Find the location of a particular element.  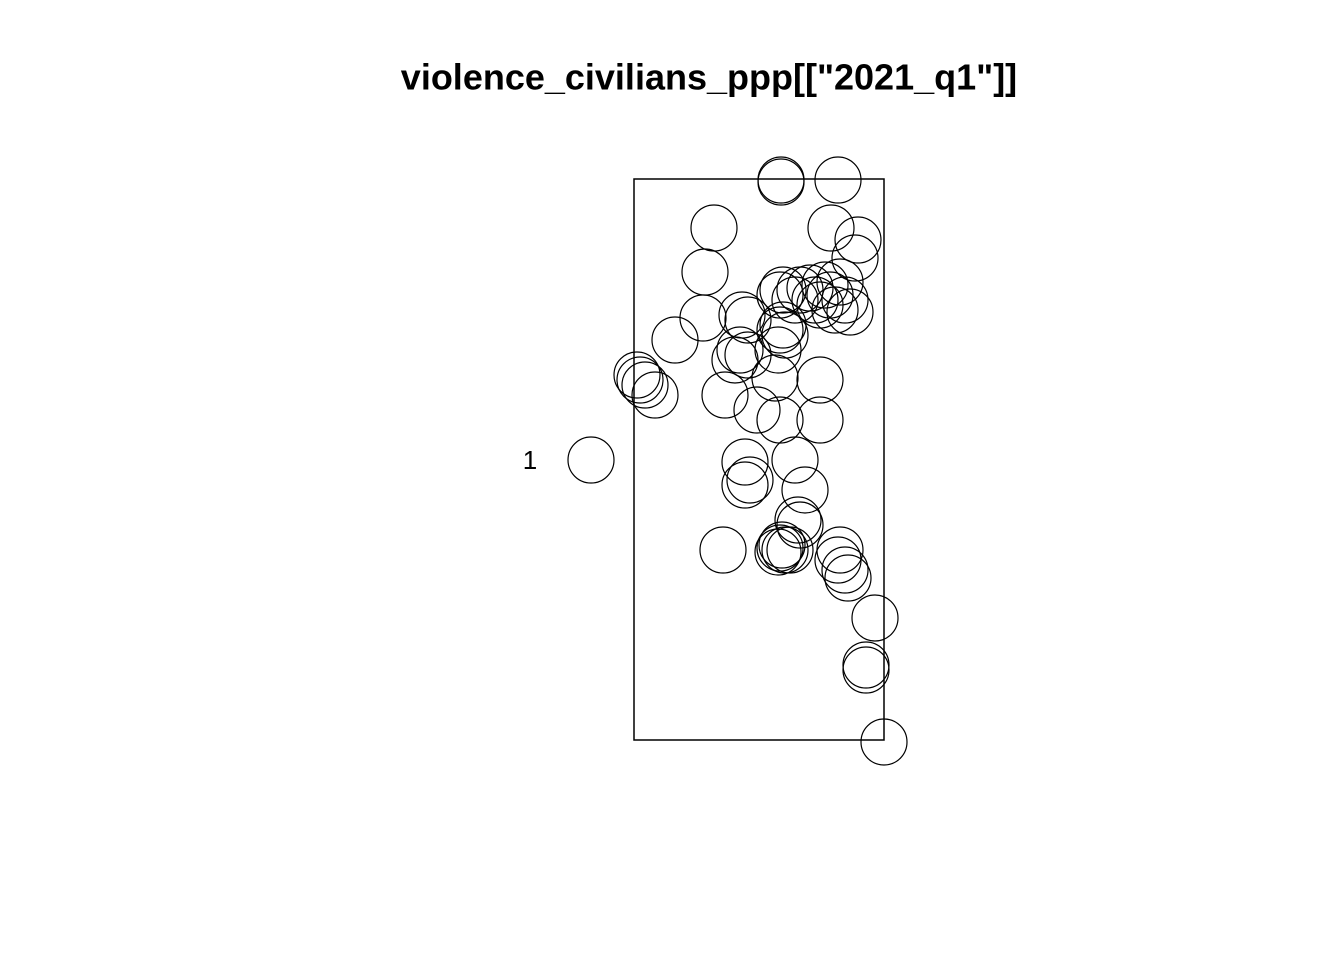

window is located at coordinates (759, 459).